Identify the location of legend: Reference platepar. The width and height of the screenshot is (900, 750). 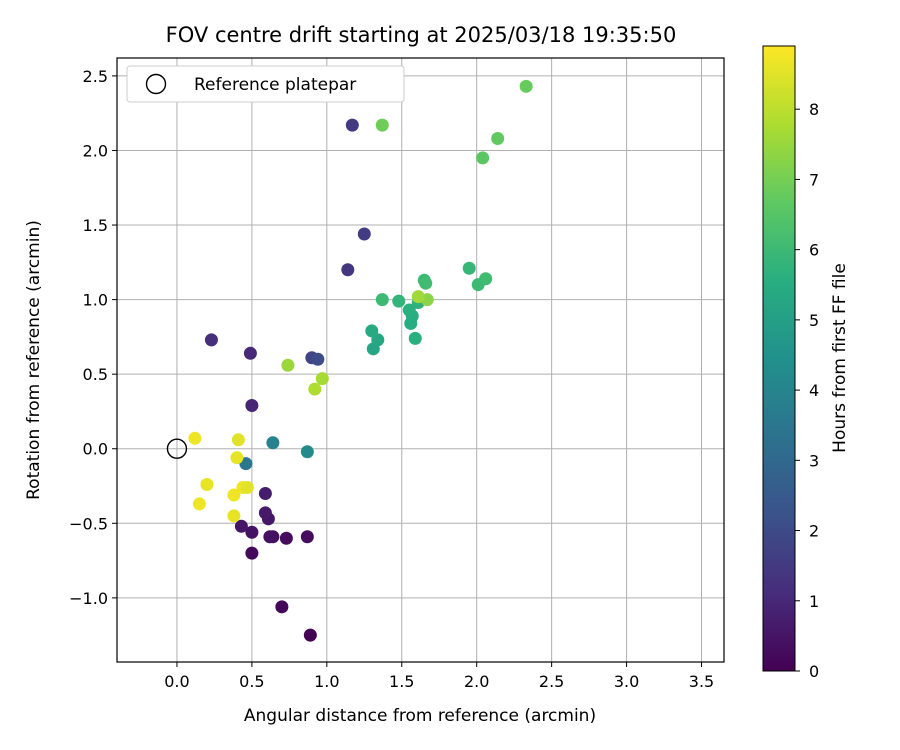
(265, 84).